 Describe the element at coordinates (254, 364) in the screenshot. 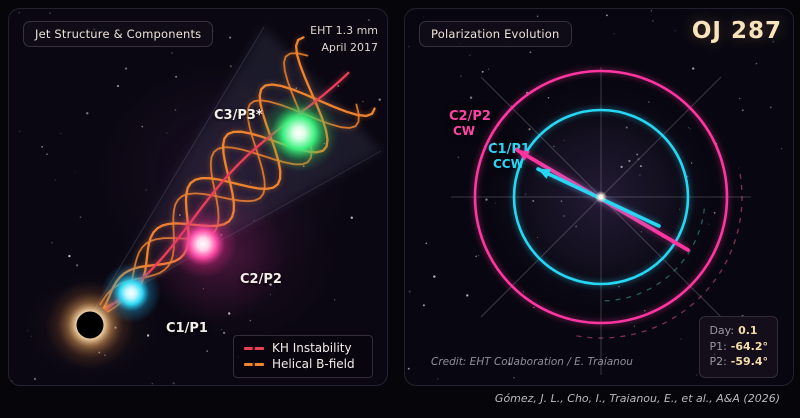

I see `bfield-line-swatch-icon` at that location.